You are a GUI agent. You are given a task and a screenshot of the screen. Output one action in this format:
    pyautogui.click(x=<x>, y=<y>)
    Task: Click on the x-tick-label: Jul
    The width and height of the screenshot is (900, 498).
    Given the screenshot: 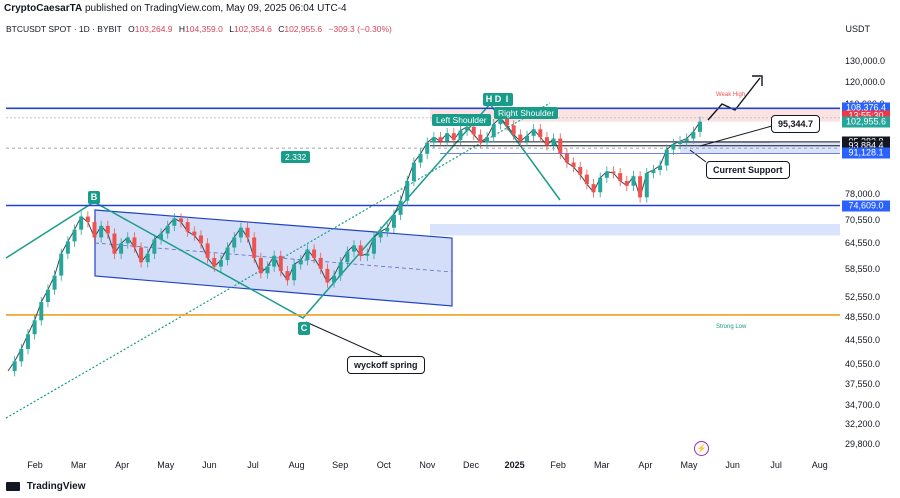 What is the action you would take?
    pyautogui.click(x=776, y=465)
    